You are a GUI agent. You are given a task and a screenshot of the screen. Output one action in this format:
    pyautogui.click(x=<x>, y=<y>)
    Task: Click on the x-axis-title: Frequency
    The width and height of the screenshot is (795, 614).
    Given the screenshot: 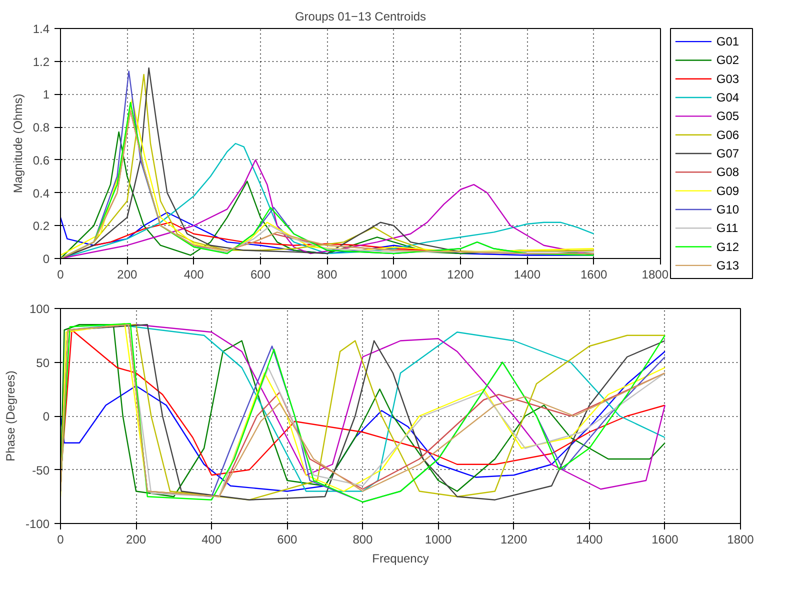 What is the action you would take?
    pyautogui.click(x=400, y=559)
    